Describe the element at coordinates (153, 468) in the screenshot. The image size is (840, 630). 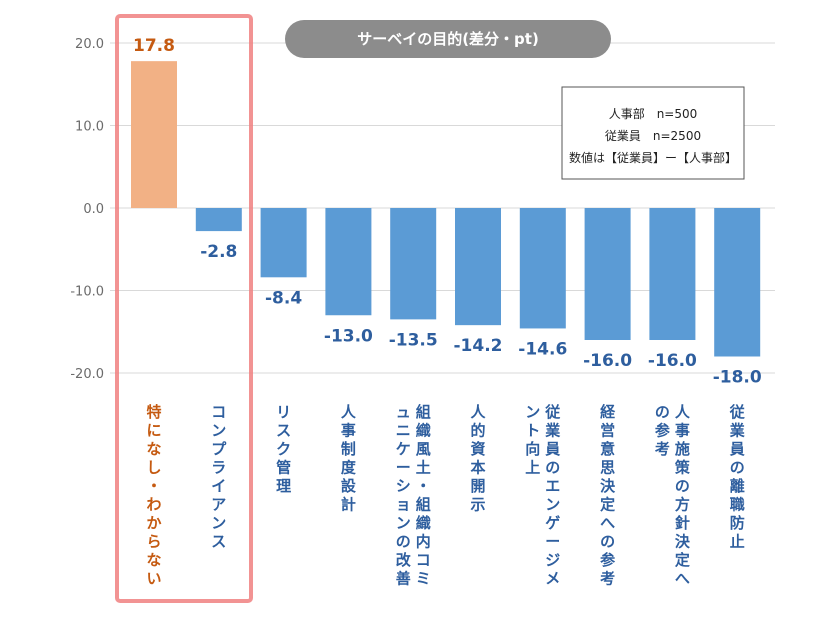
I see `category-char: し` at that location.